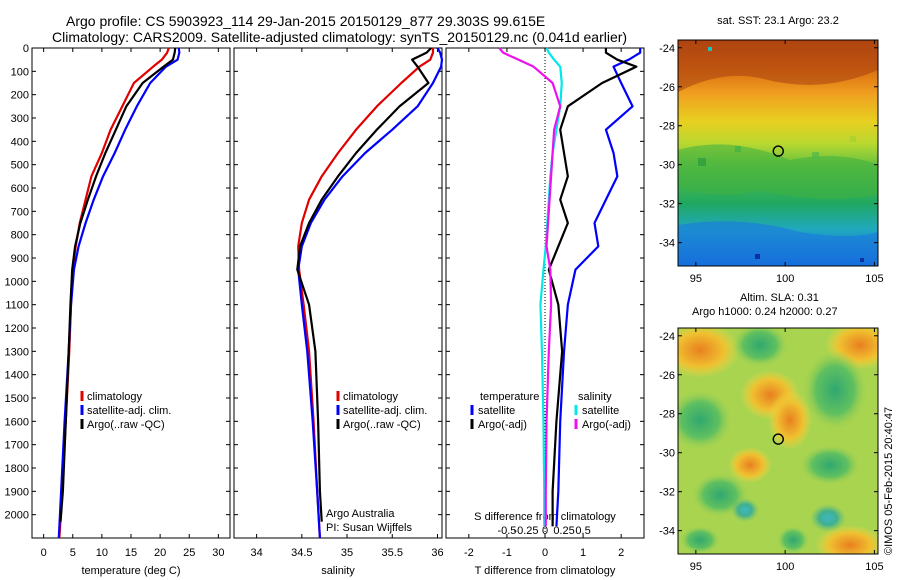  What do you see at coordinates (20, 142) in the screenshot?
I see `depth-tick-label: 400` at bounding box center [20, 142].